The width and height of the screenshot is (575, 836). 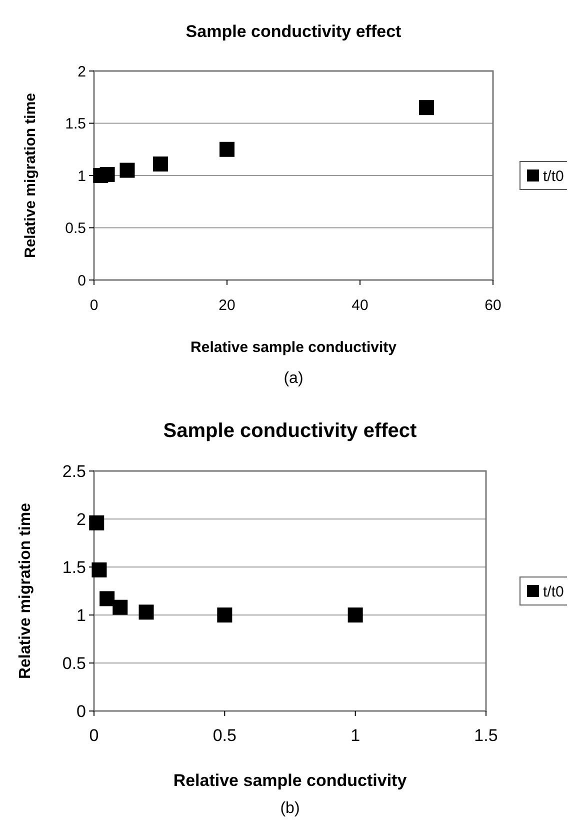 What do you see at coordinates (227, 305) in the screenshot?
I see `x-tick-label: 20` at bounding box center [227, 305].